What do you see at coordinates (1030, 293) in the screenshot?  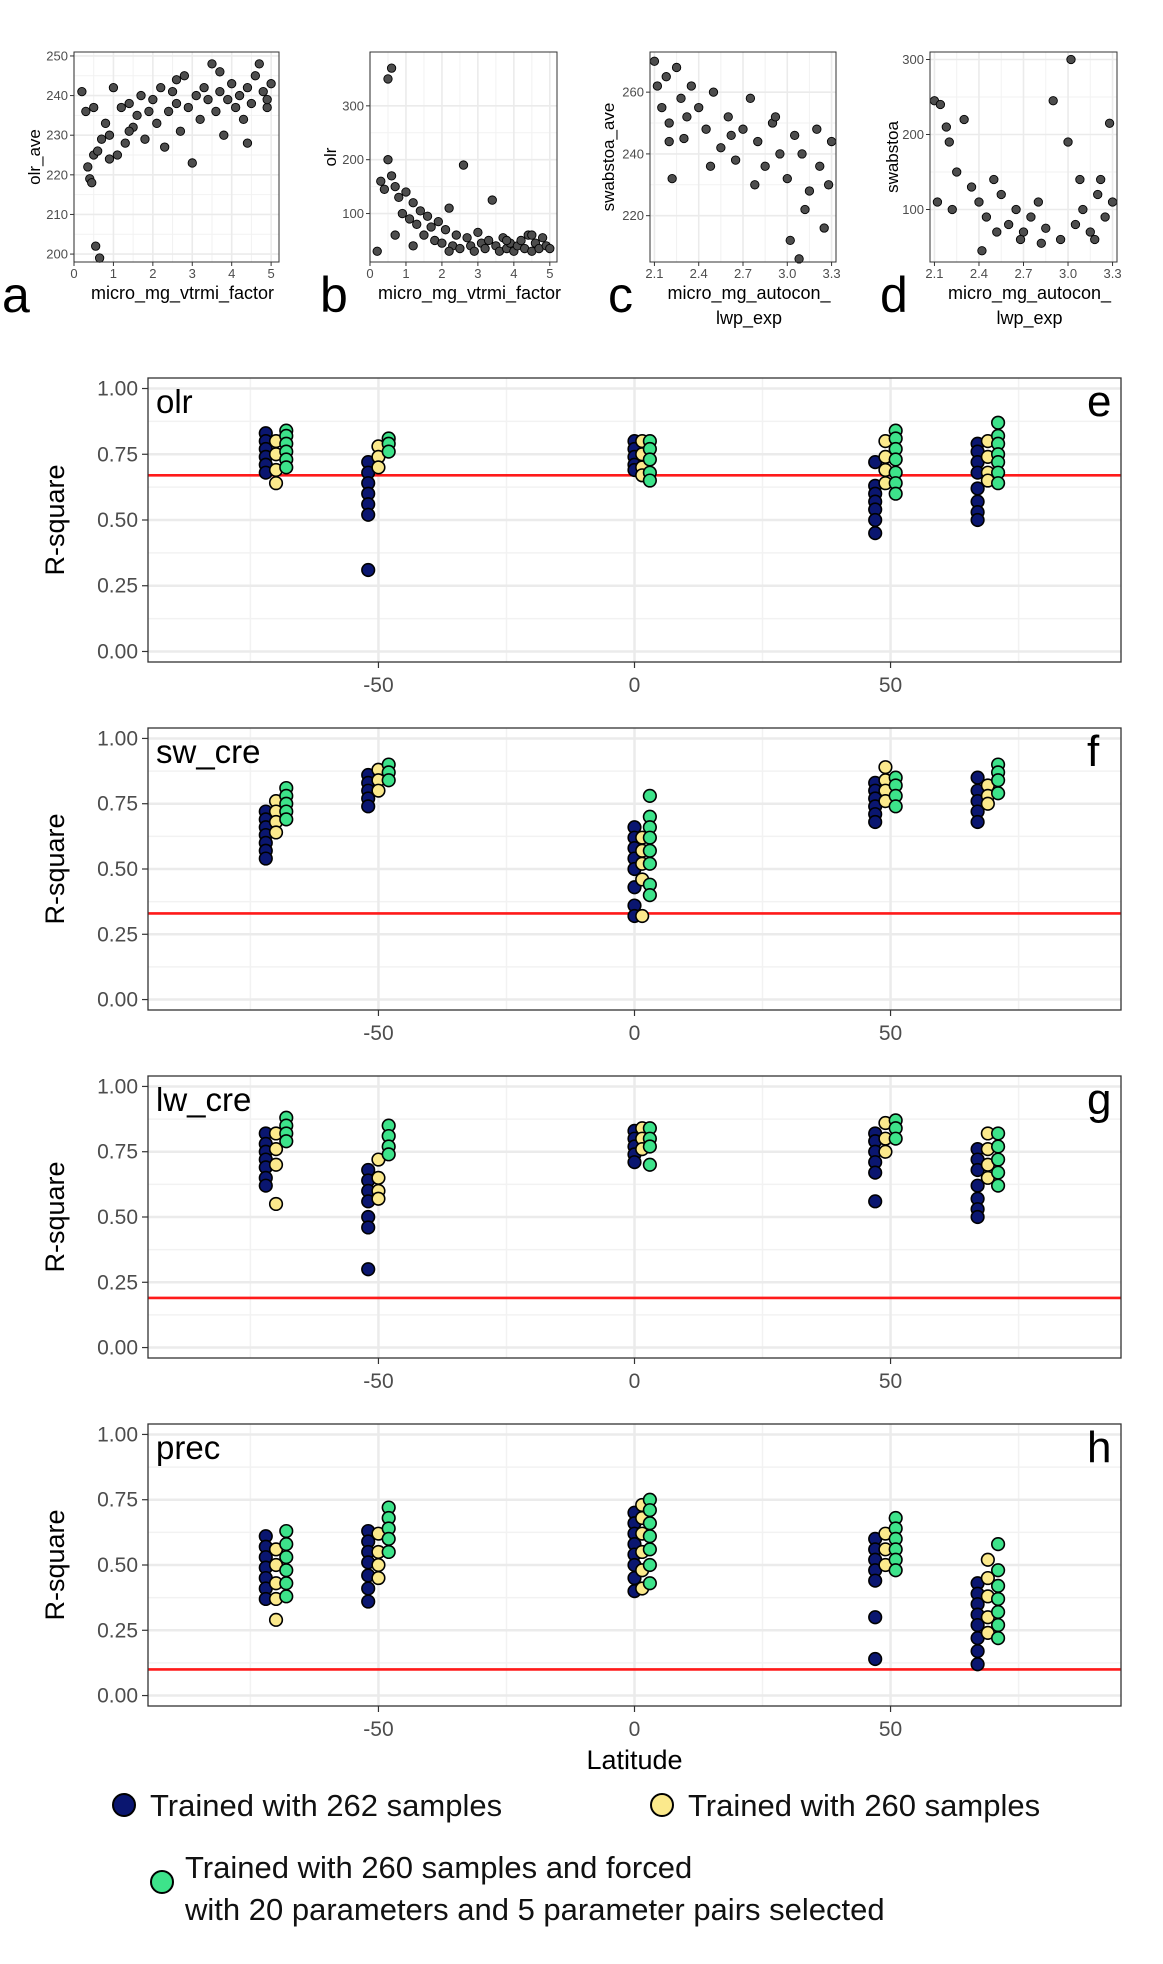 I see `x-axis-title: micro_mg_autocon_` at bounding box center [1030, 293].